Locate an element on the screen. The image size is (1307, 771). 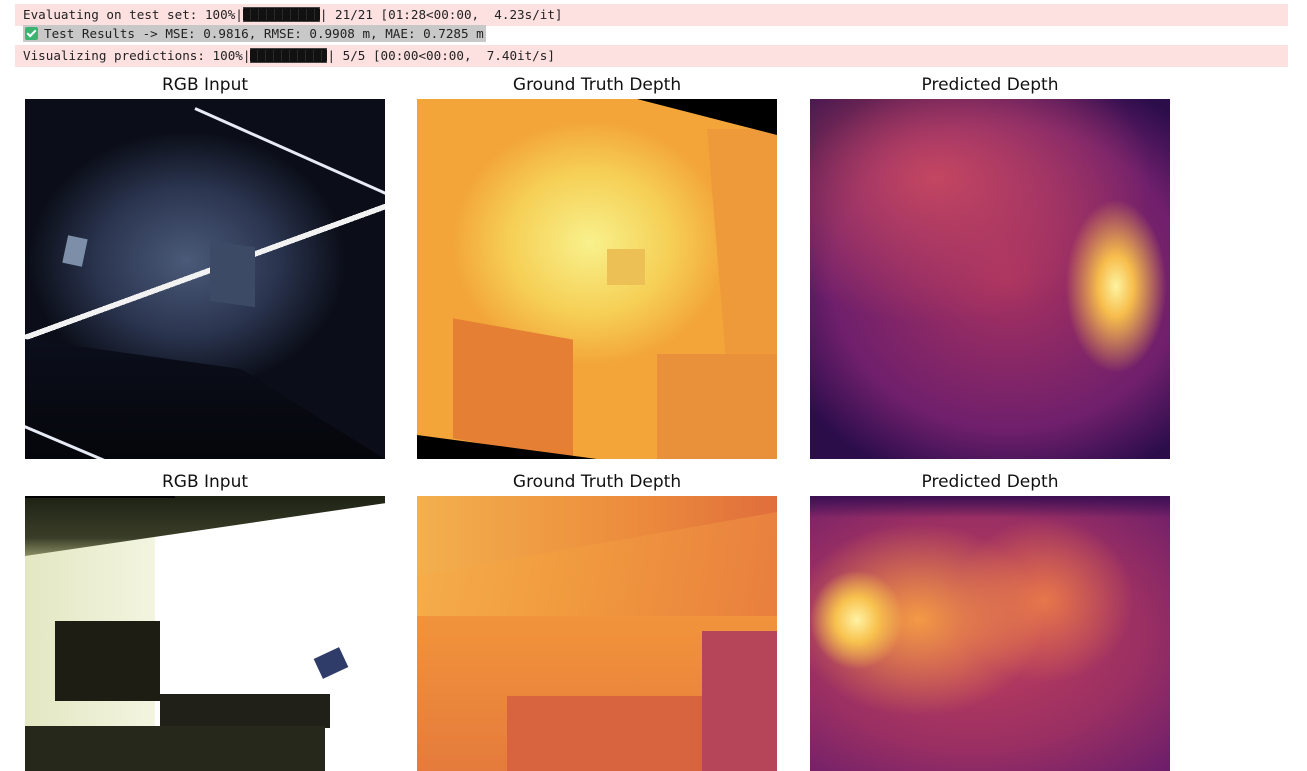
row2-gt-title: Ground Truth Depth is located at coordinates (597, 482).